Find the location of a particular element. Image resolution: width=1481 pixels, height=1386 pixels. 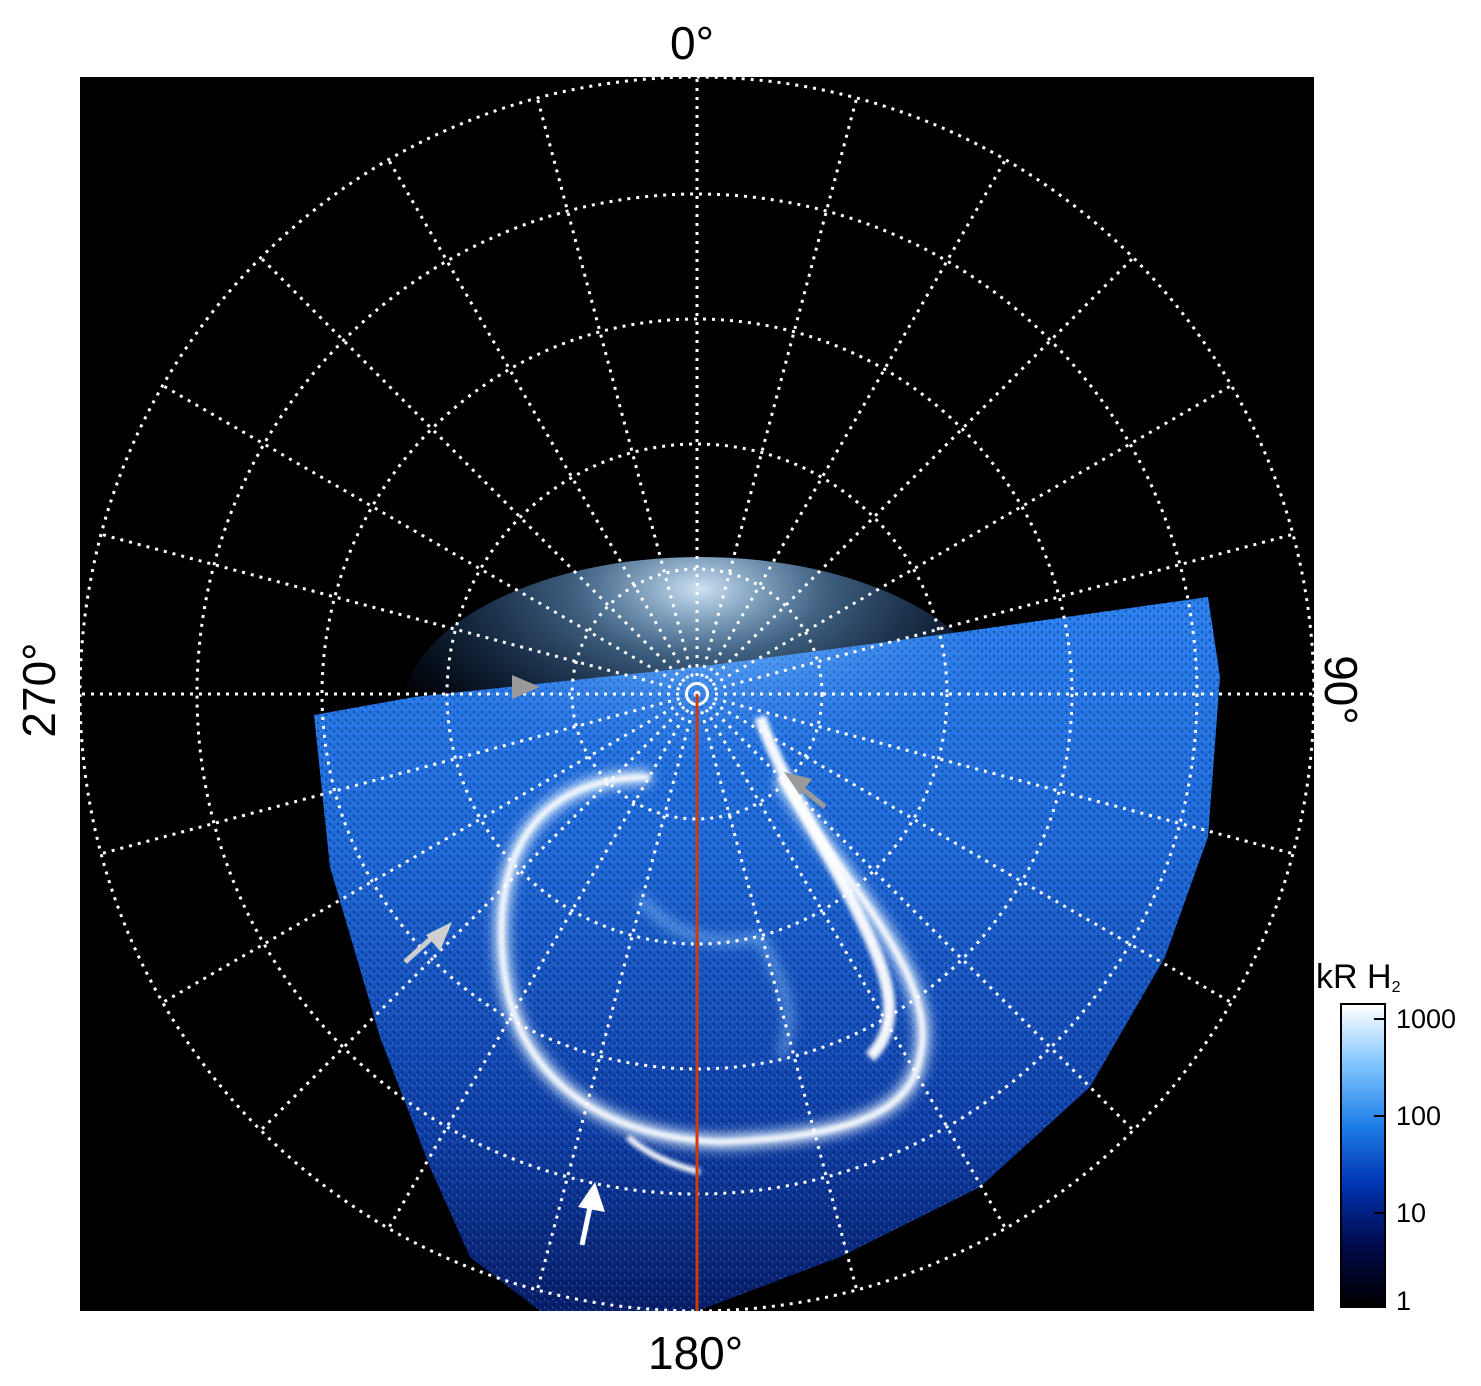

colorbar-tick-label-100: 100 is located at coordinates (1419, 1116).